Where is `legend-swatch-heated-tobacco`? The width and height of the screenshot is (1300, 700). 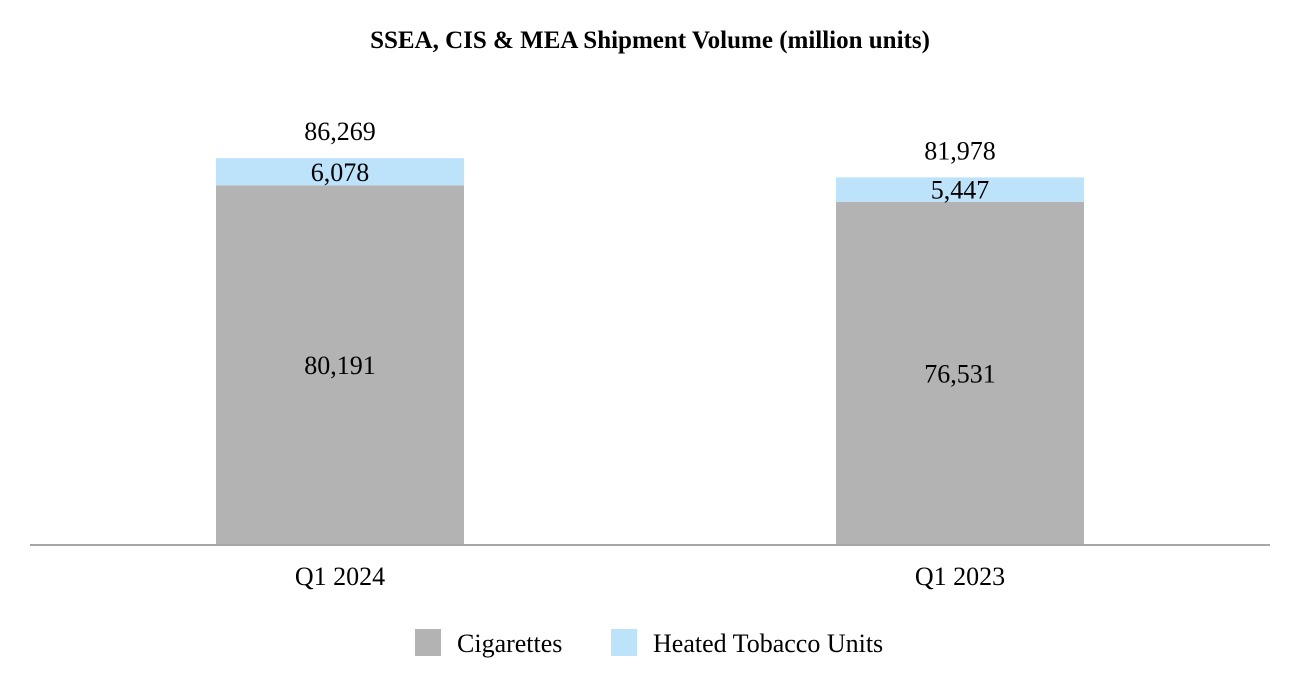
legend-swatch-heated-tobacco is located at coordinates (624, 642).